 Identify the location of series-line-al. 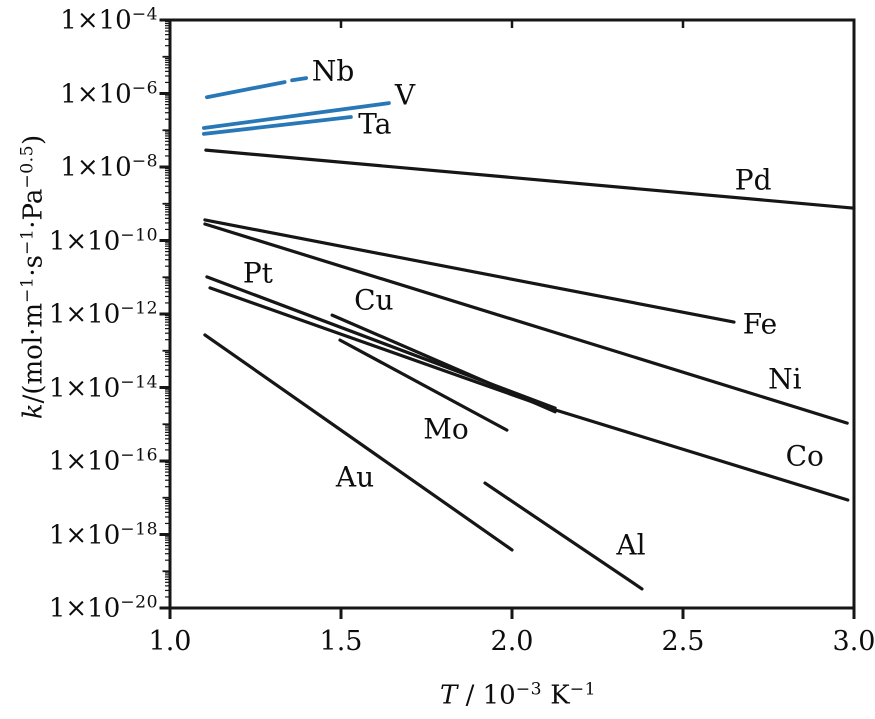
(563, 536).